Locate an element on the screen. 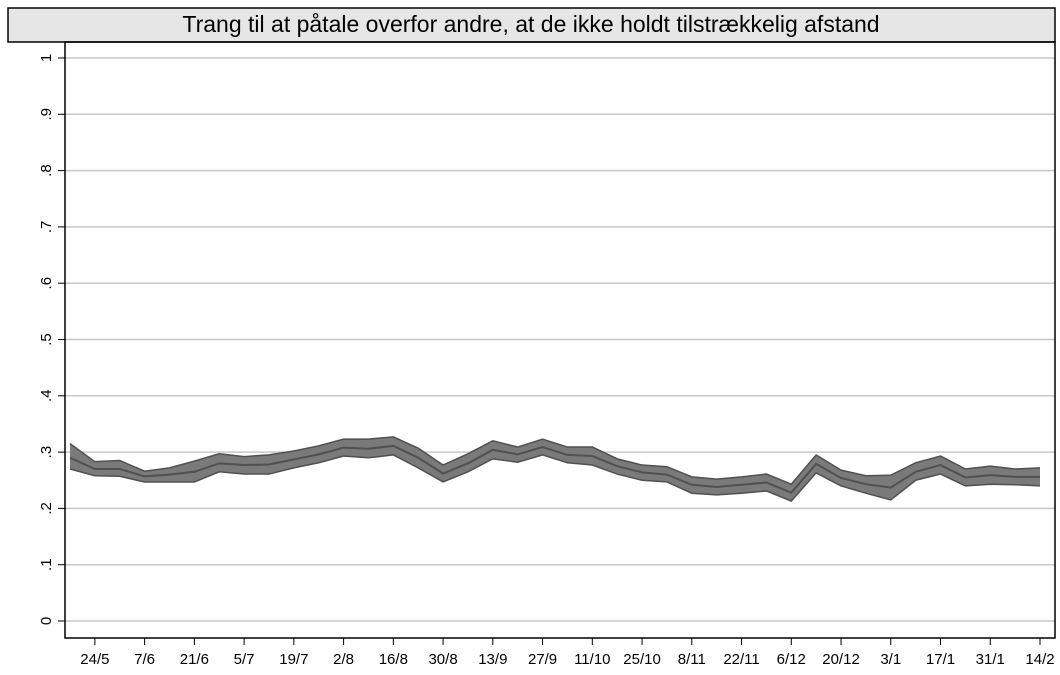 This screenshot has height=675, width=1060. band-lower-edge is located at coordinates (555, 478).